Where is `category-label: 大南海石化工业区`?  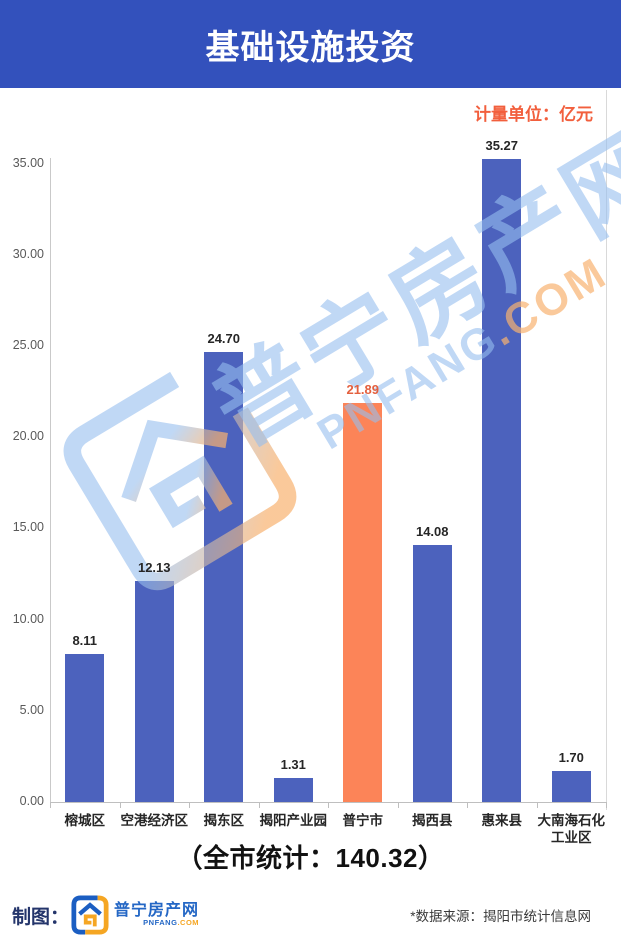 category-label: 大南海石化工业区 is located at coordinates (571, 829).